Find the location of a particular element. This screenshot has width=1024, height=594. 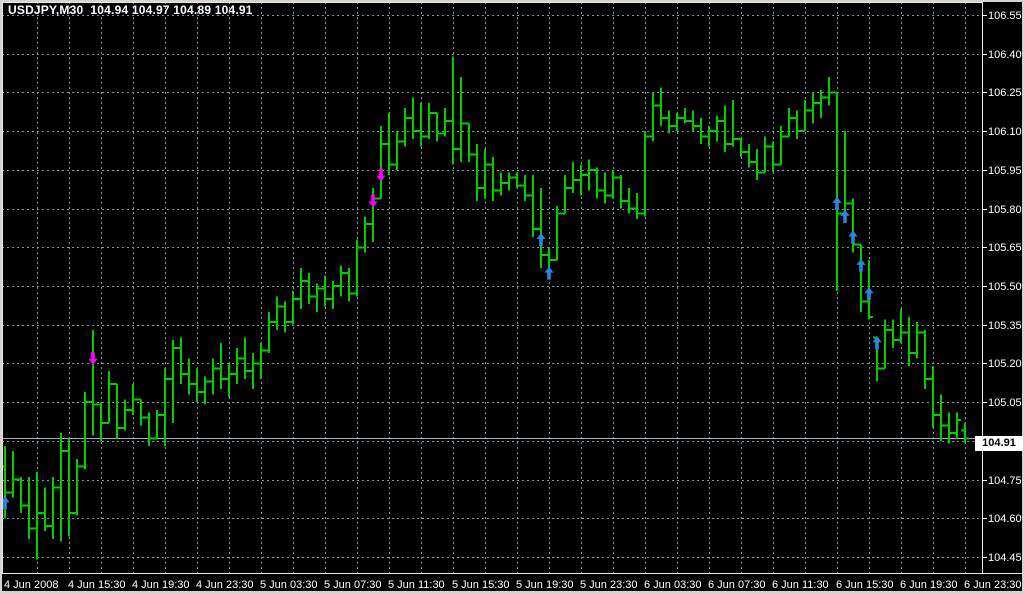

price-axis-label: 106.25 is located at coordinates (1005, 93).